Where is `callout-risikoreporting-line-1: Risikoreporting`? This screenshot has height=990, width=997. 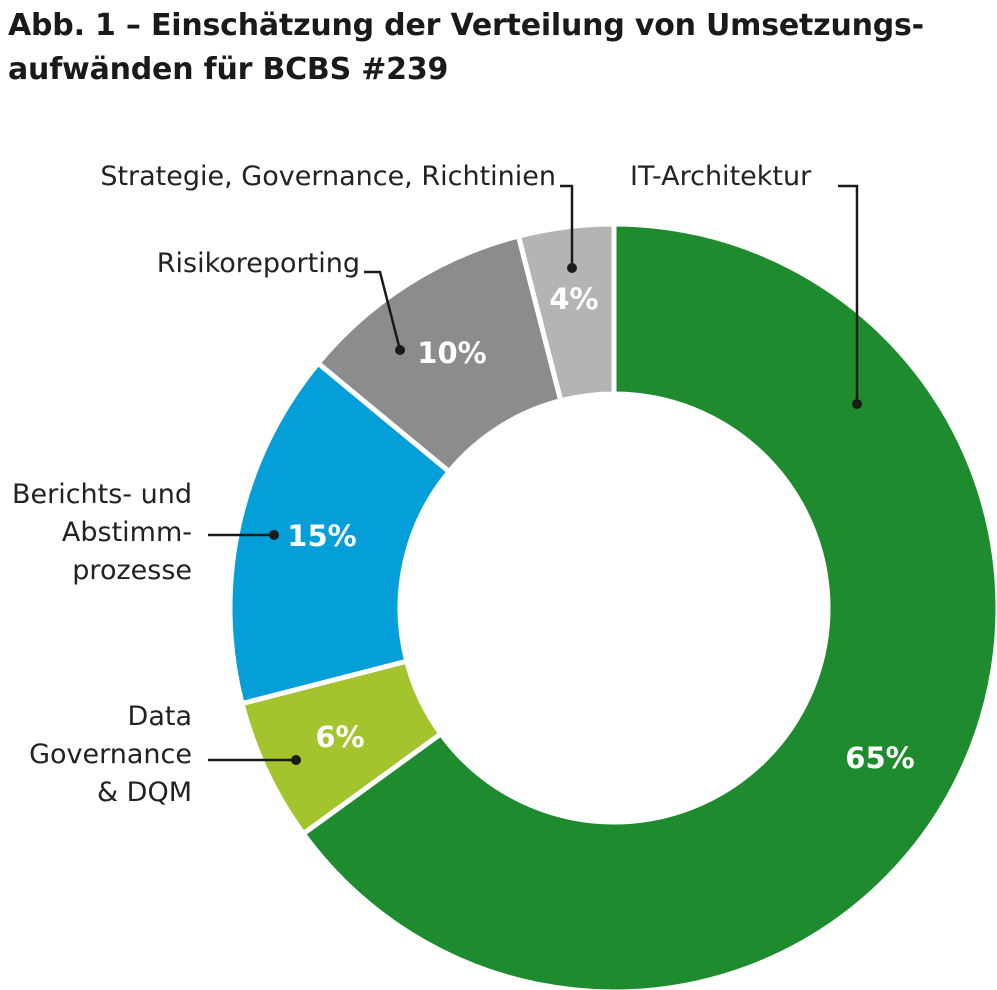 callout-risikoreporting-line-1: Risikoreporting is located at coordinates (258, 263).